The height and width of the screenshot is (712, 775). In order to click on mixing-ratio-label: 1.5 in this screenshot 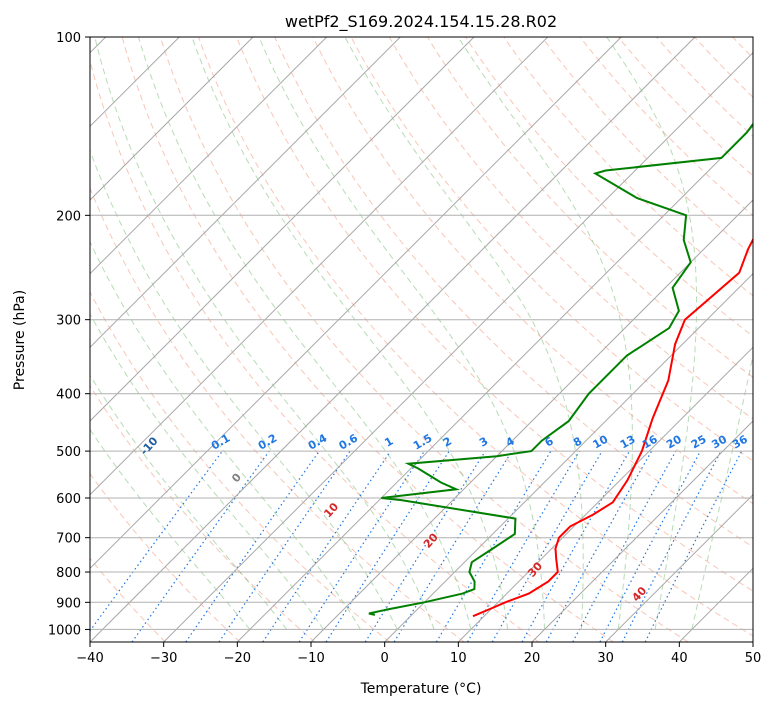, I will do `click(422, 442)`.